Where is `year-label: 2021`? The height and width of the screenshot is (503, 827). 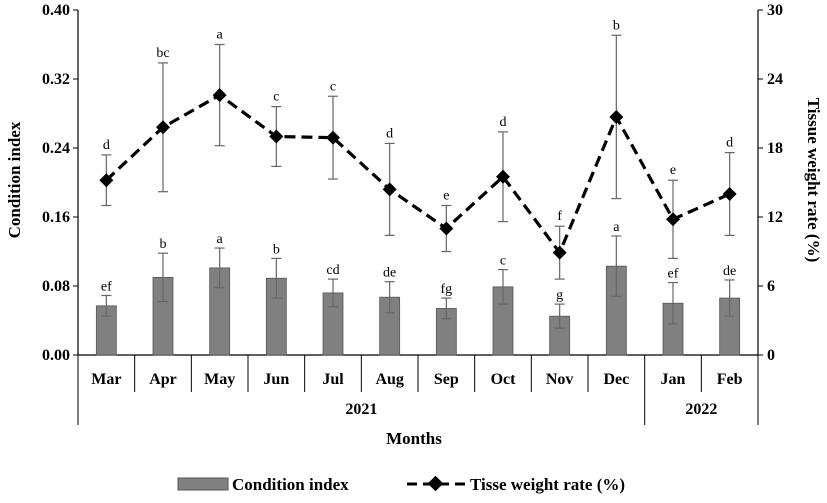 year-label: 2021 is located at coordinates (361, 409).